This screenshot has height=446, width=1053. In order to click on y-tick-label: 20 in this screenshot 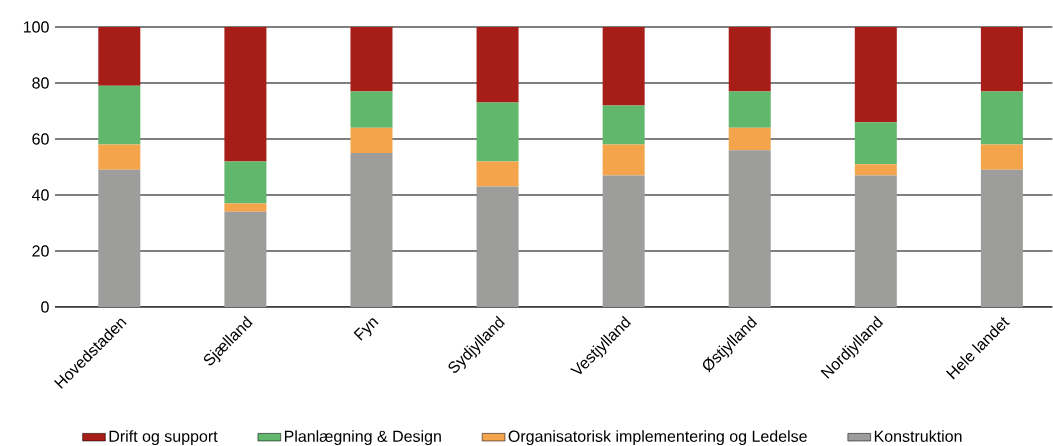, I will do `click(40, 251)`.